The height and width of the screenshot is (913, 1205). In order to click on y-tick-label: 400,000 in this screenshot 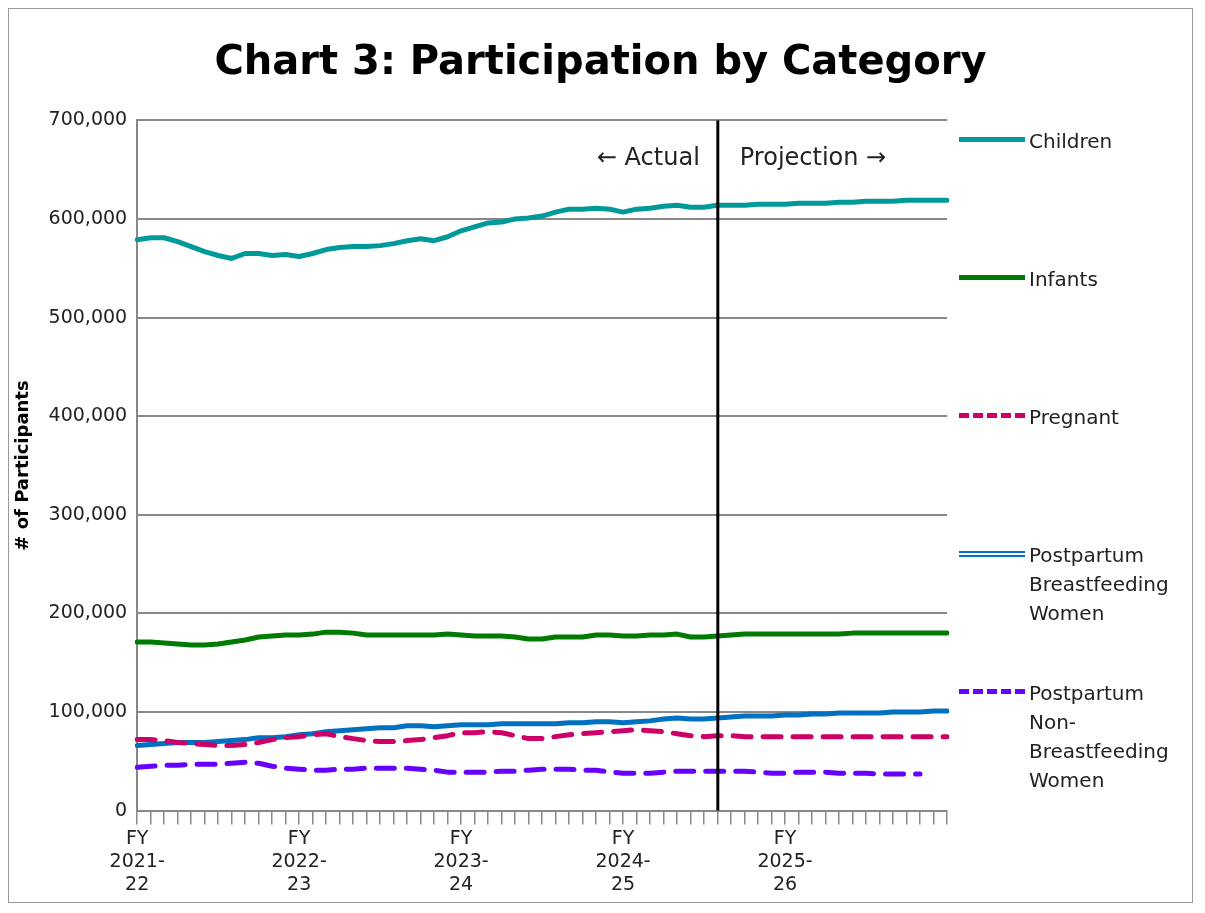, I will do `click(88, 414)`.